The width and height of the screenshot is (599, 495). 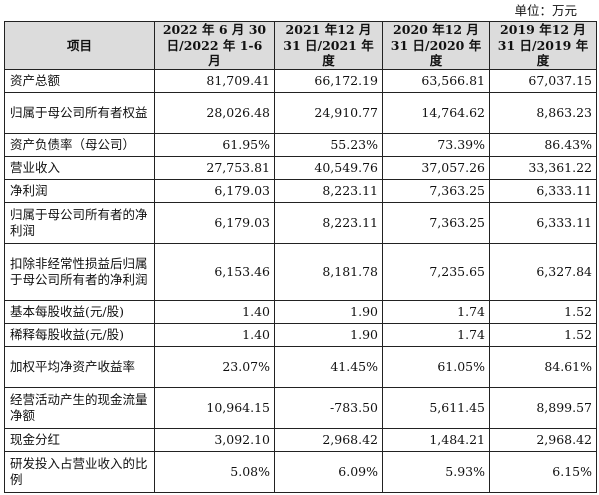 What do you see at coordinates (79, 144) in the screenshot?
I see `row-label: 资产负债率（母公司）` at bounding box center [79, 144].